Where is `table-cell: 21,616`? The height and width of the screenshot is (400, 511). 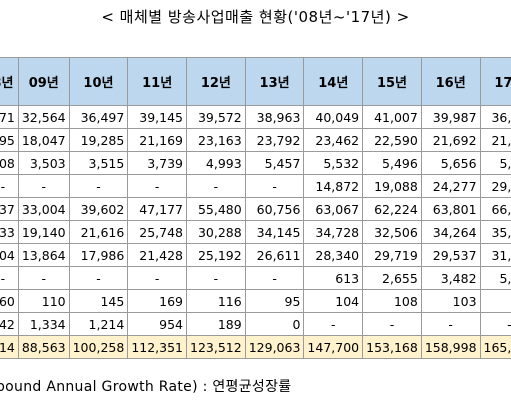 table-cell: 21,616 is located at coordinates (98, 232).